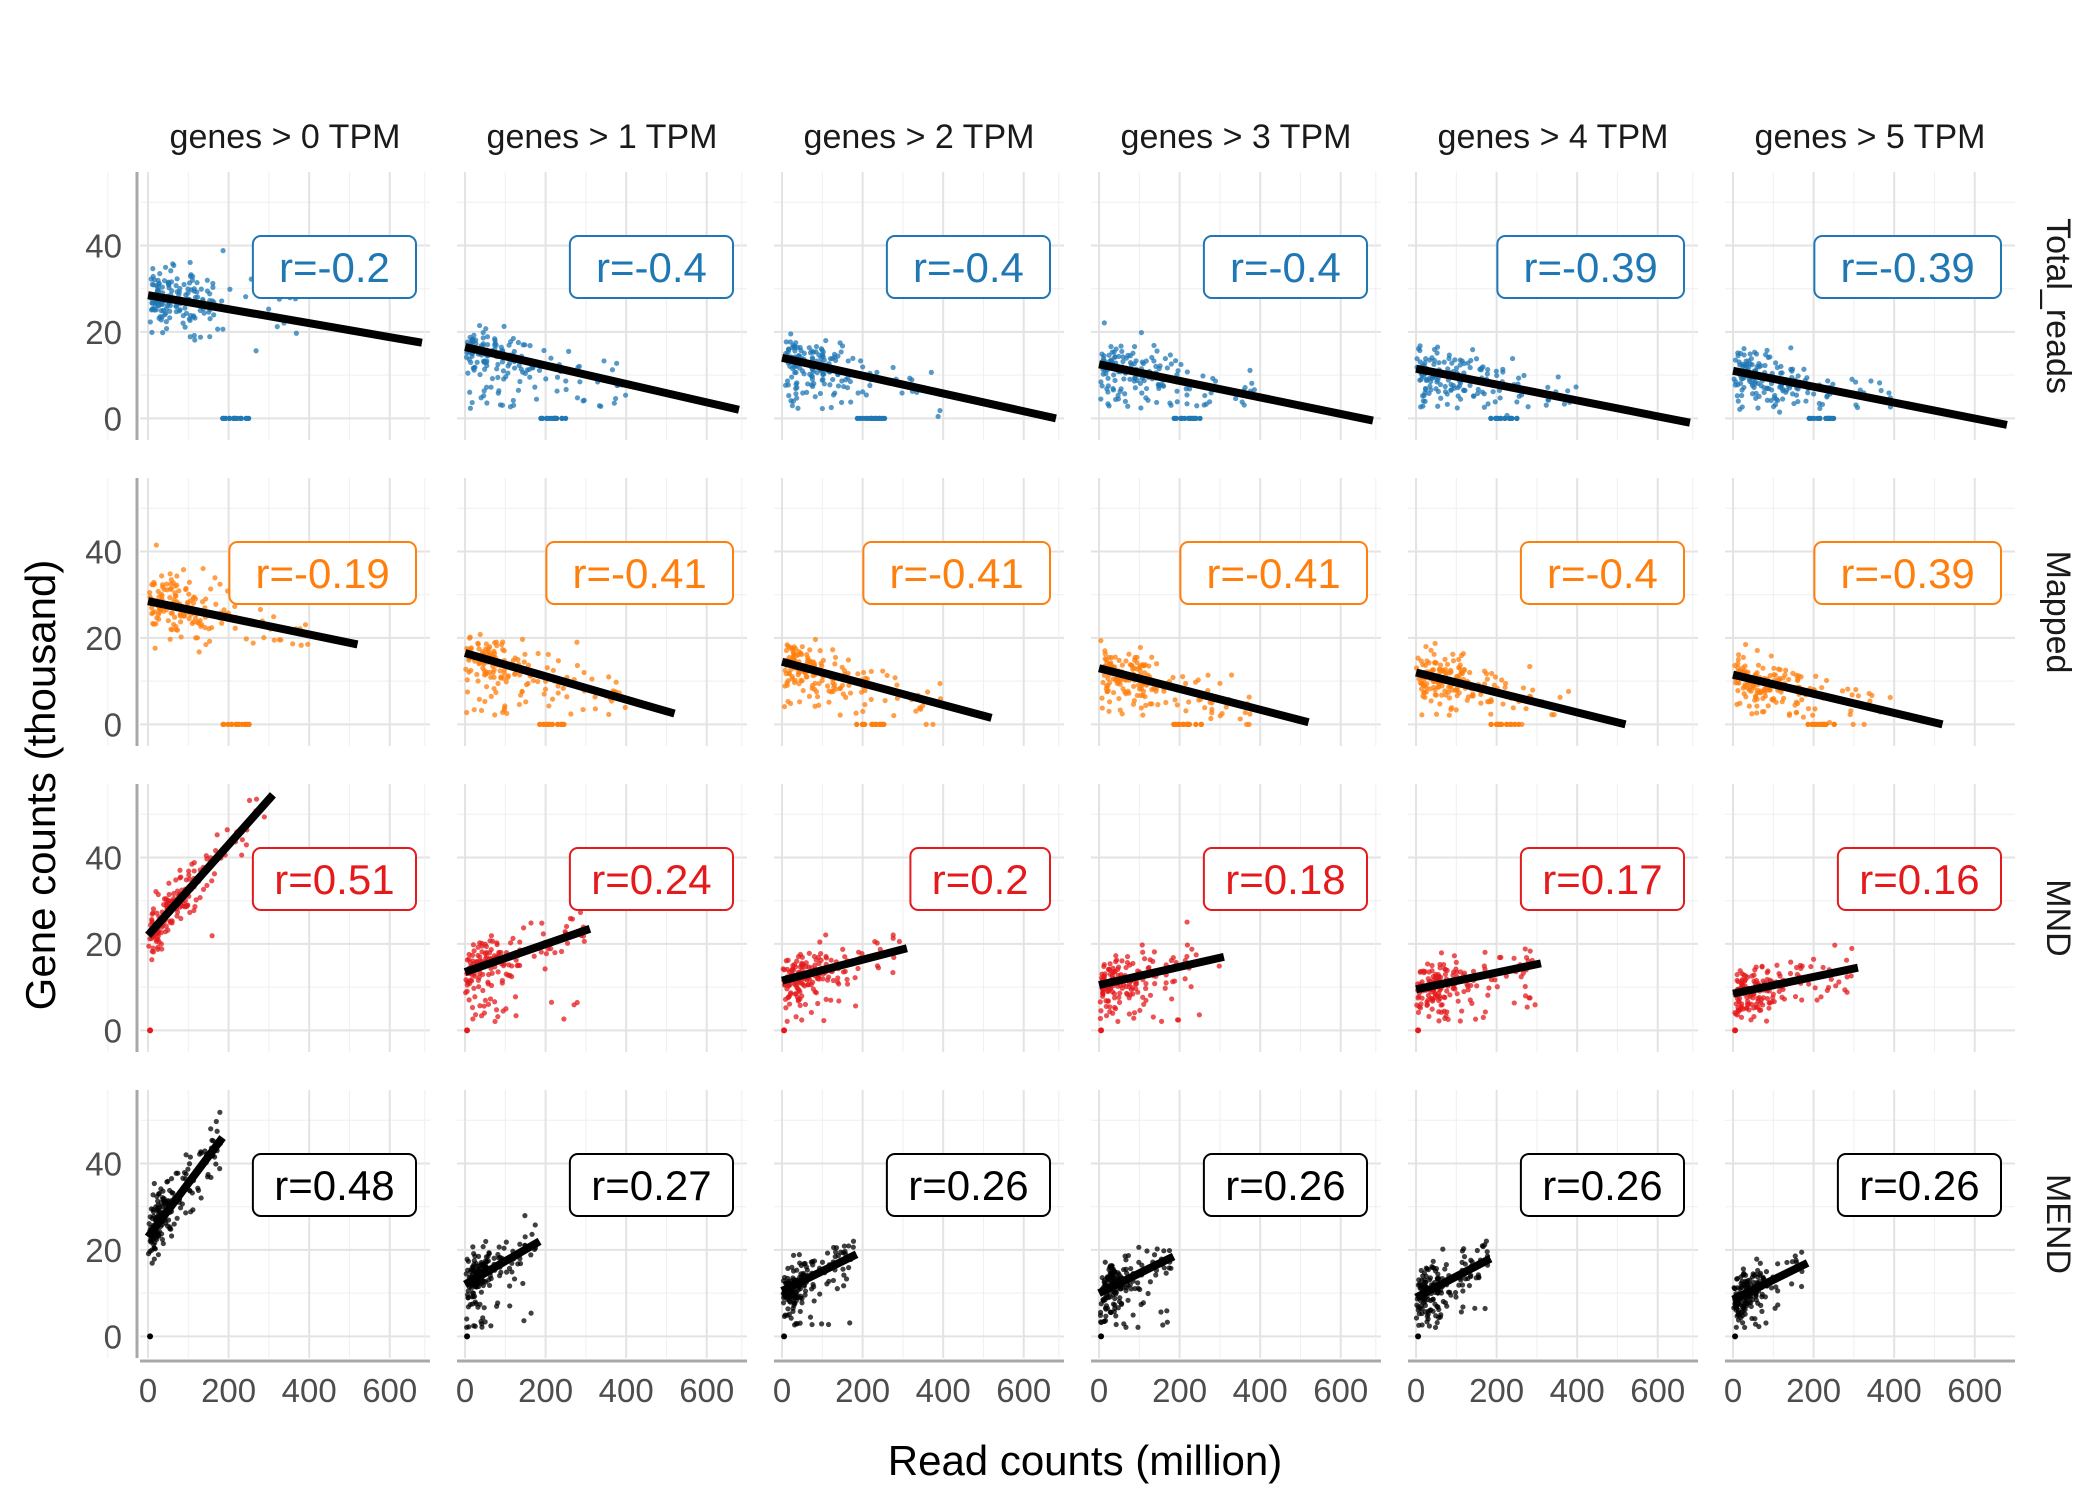 The width and height of the screenshot is (2100, 1499). What do you see at coordinates (103, 245) in the screenshot?
I see `y-tick-label: 40` at bounding box center [103, 245].